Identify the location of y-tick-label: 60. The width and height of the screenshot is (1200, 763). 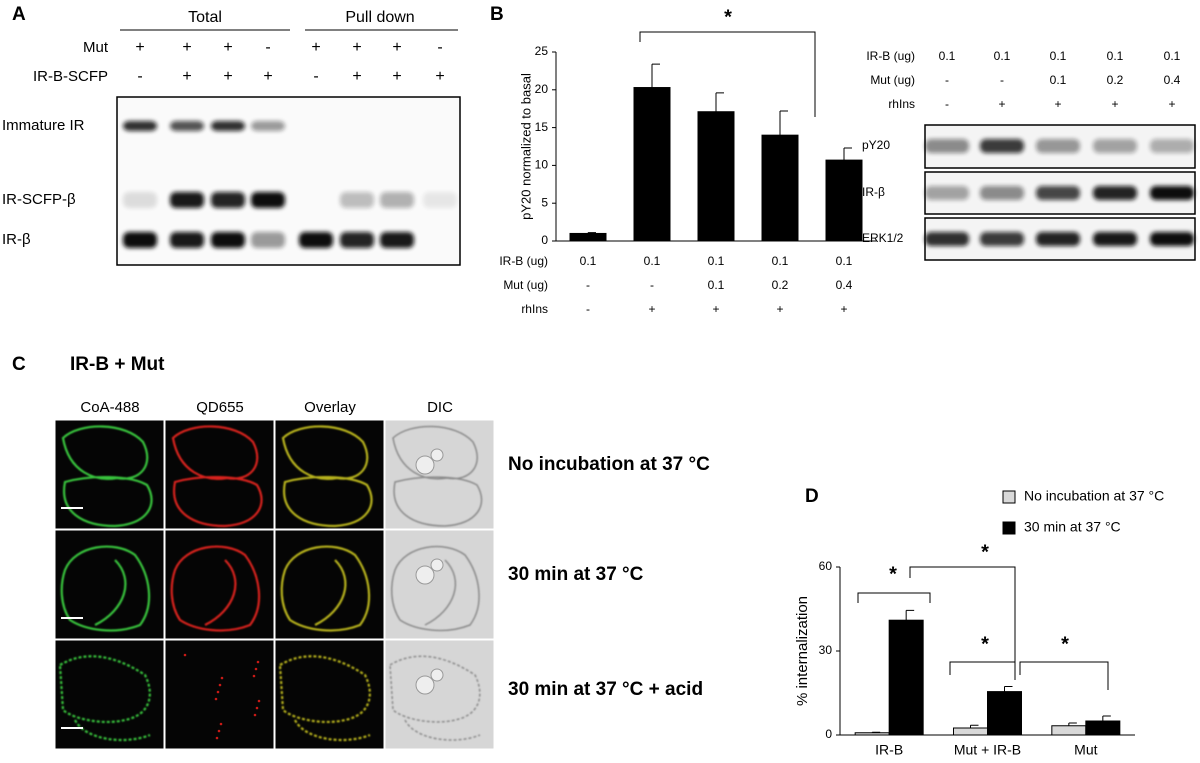
(826, 566).